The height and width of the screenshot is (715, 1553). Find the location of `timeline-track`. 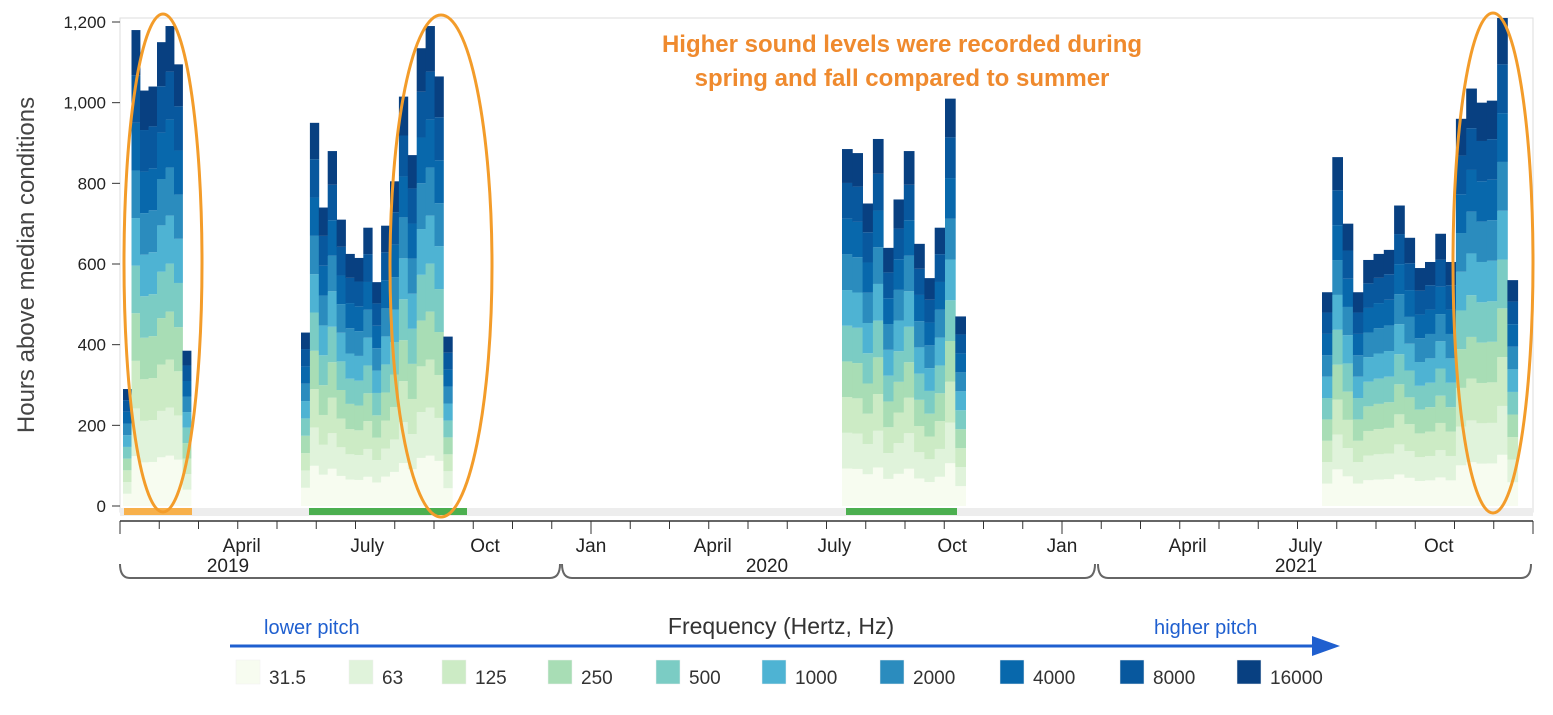

timeline-track is located at coordinates (826, 512).